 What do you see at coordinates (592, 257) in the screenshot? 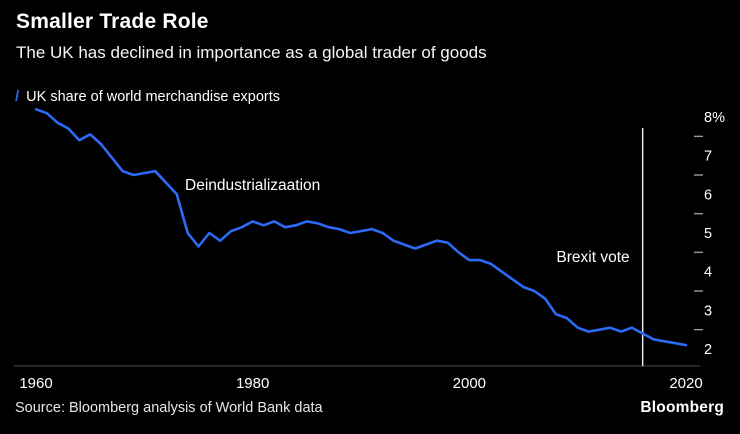
I see `annotation-brexit-vote: Brexit vote` at bounding box center [592, 257].